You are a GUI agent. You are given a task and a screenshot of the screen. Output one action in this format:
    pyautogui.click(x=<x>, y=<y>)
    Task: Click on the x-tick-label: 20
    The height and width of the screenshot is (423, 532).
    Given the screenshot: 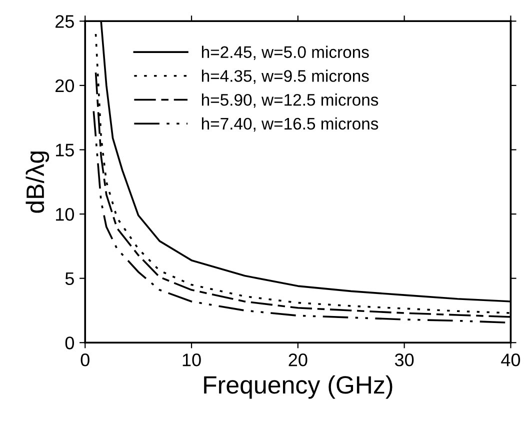 What is the action you would take?
    pyautogui.click(x=298, y=360)
    